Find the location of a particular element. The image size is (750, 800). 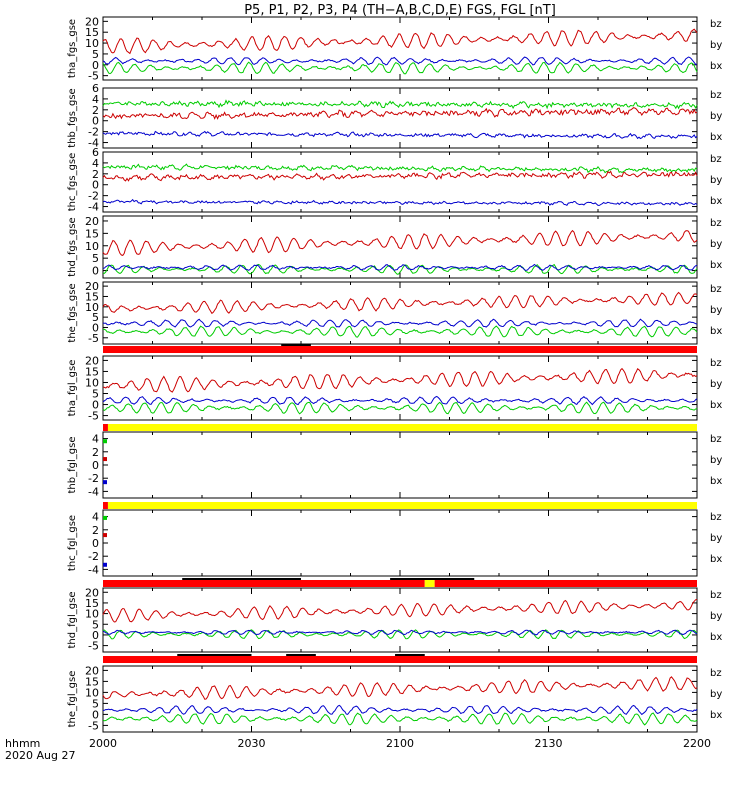

y-tick-label: 6 is located at coordinates (95, 88).